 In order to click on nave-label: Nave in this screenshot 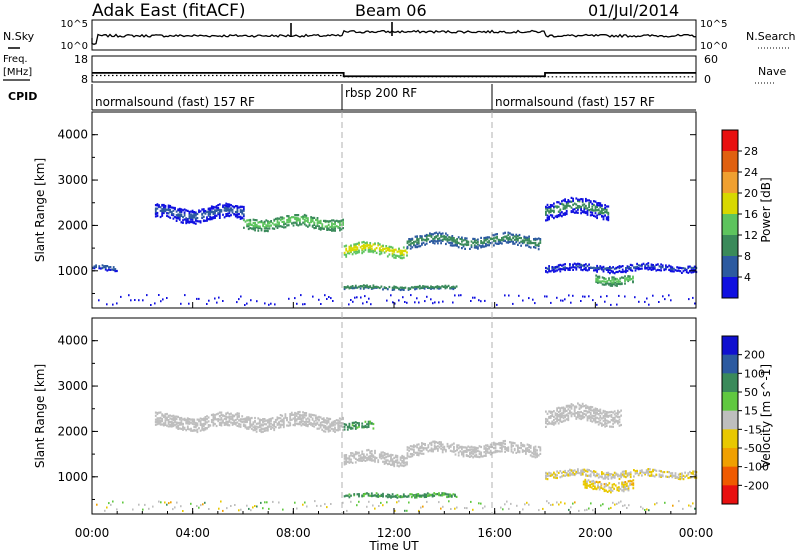, I will do `click(772, 71)`.